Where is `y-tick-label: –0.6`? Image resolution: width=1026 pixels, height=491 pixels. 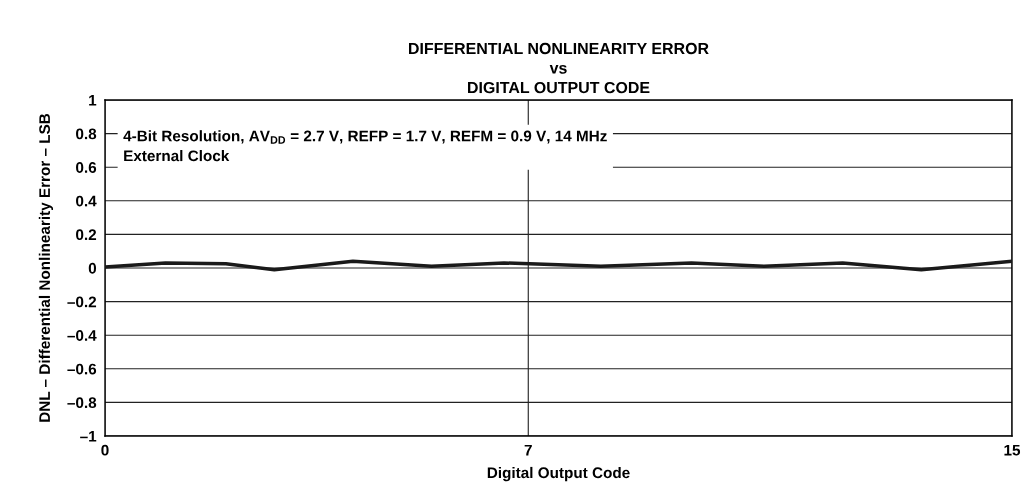
y-tick-label: –0.6 is located at coordinates (82, 369).